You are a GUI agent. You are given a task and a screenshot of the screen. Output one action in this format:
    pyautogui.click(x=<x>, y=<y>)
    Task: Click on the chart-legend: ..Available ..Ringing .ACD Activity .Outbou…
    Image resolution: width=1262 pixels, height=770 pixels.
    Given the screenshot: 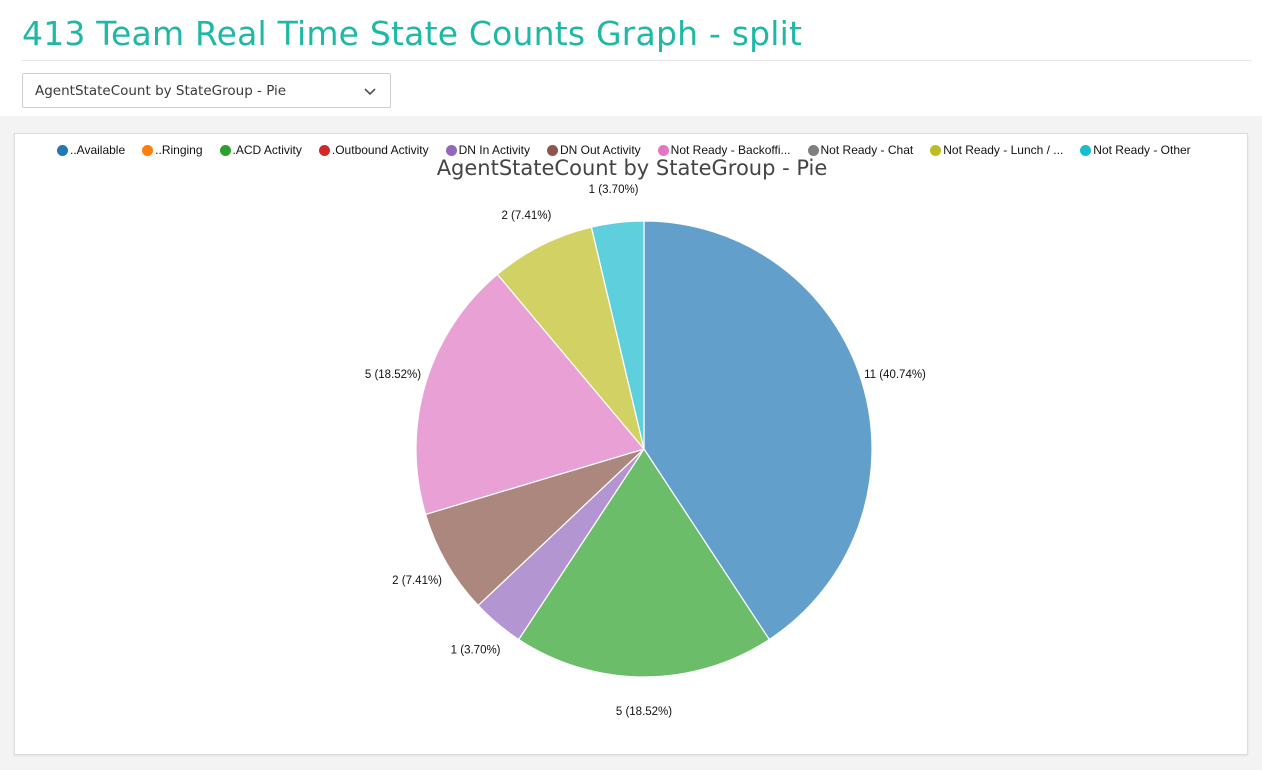 What is the action you would take?
    pyautogui.click(x=632, y=150)
    